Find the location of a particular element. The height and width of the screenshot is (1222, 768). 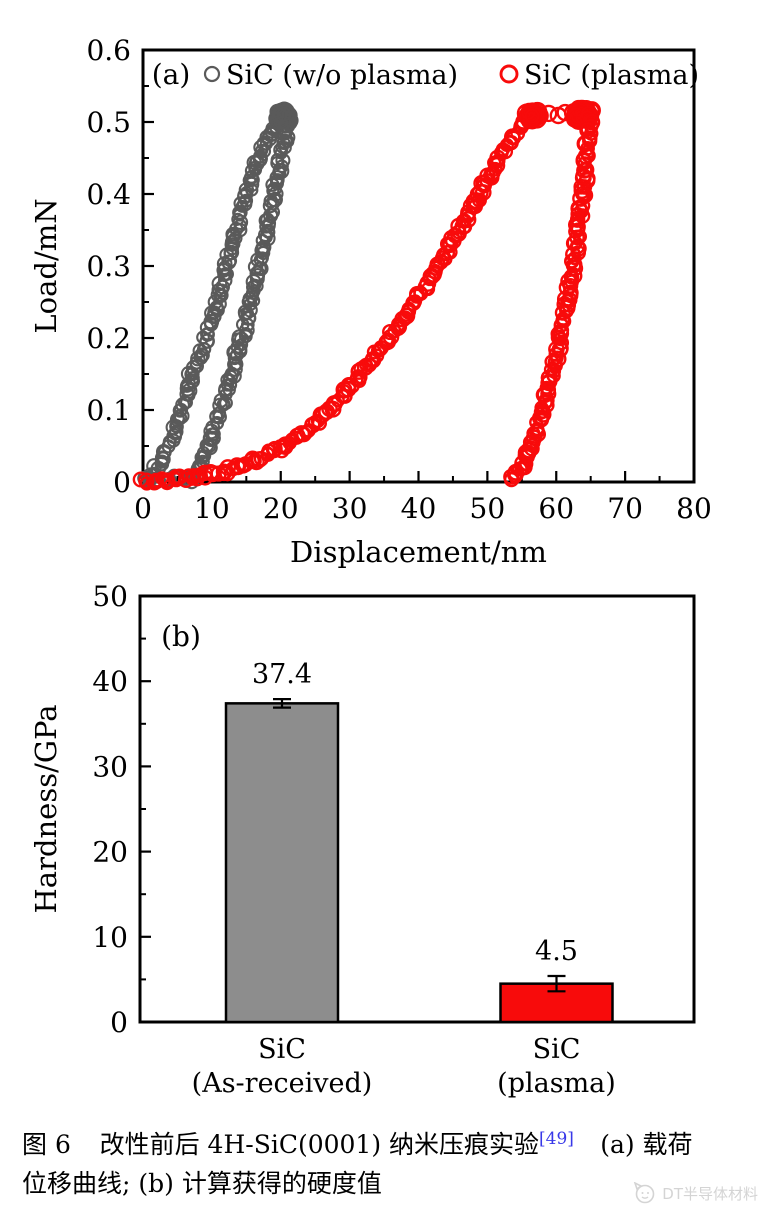

y-tick-label: 0.6 is located at coordinates (108, 50).